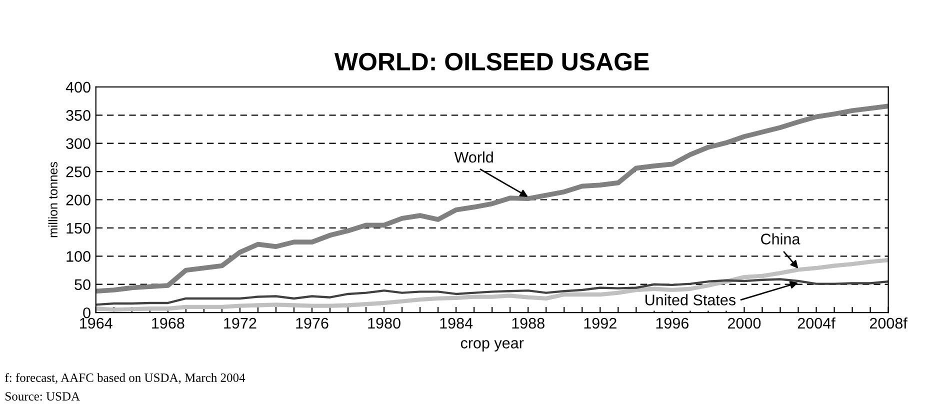 The width and height of the screenshot is (940, 414). Describe the element at coordinates (312, 323) in the screenshot. I see `x-tick-label: 1976` at that location.